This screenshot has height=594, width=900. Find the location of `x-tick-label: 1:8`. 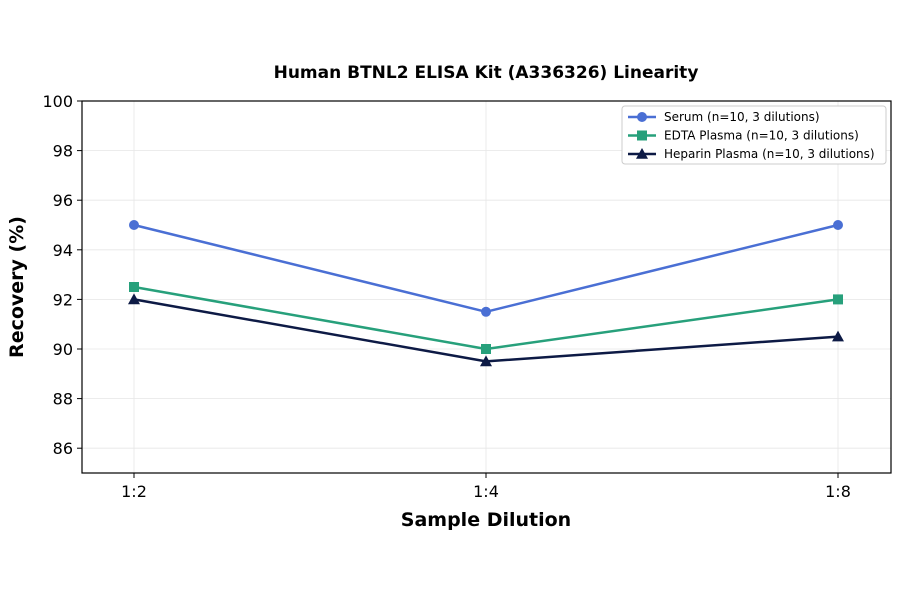

x-tick-label: 1:8 is located at coordinates (838, 491).